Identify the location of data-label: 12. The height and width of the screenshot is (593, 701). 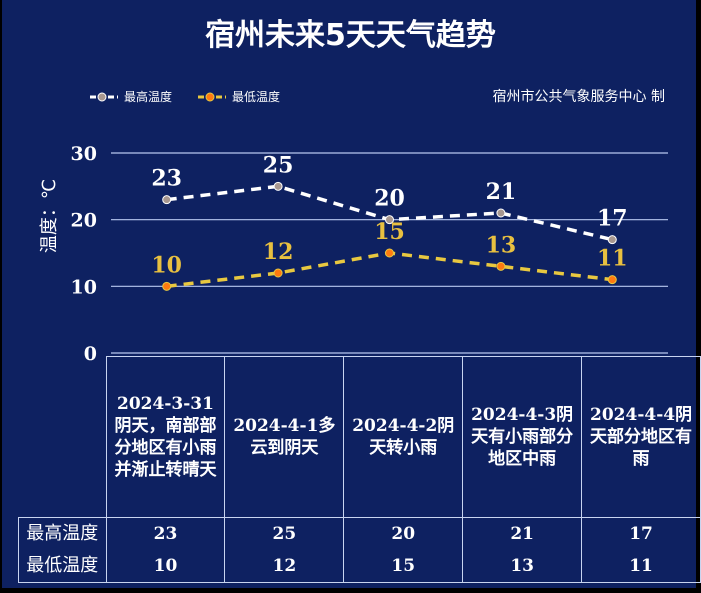
(278, 252).